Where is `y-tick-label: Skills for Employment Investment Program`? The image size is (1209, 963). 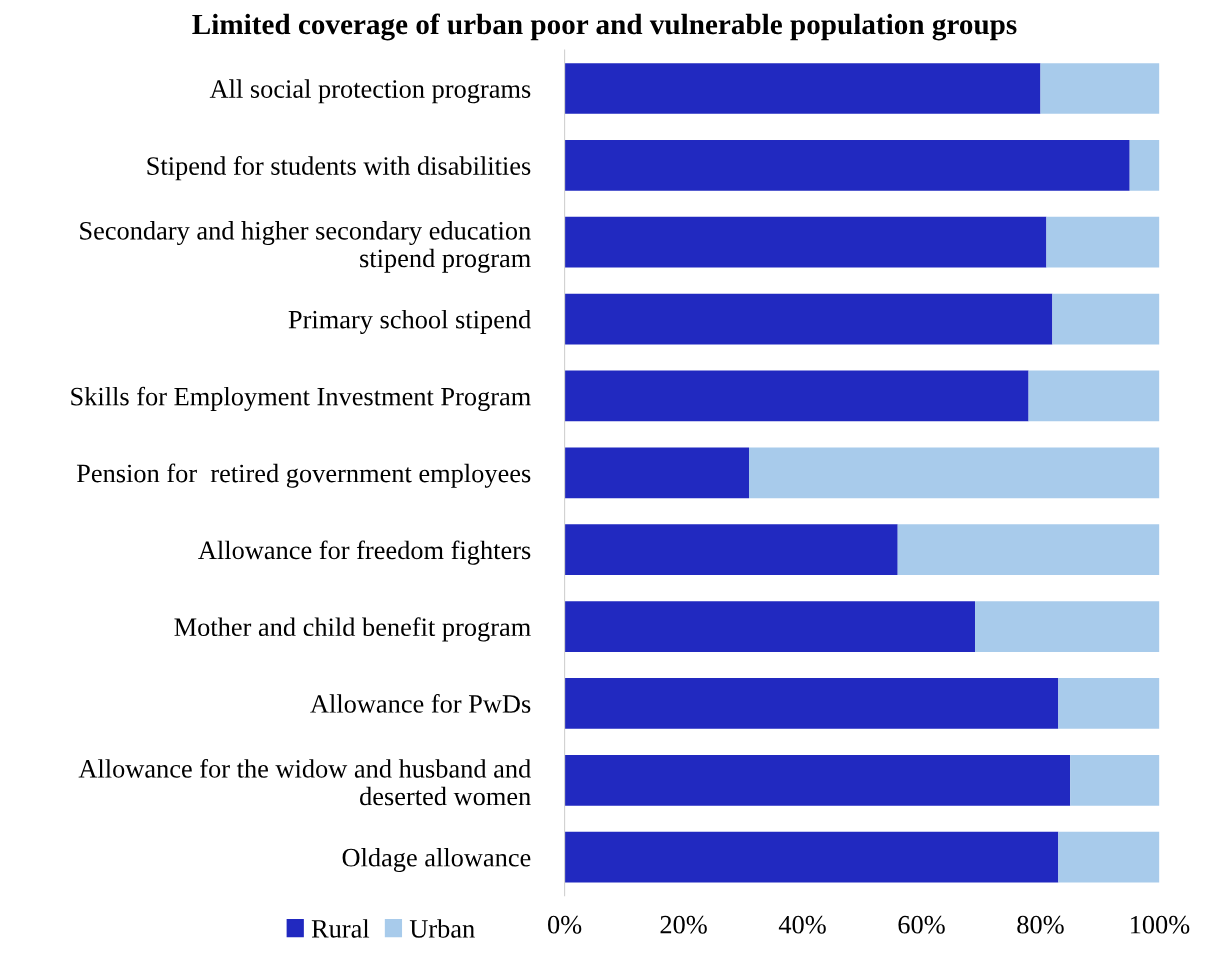 y-tick-label: Skills for Employment Investment Program is located at coordinates (301, 398).